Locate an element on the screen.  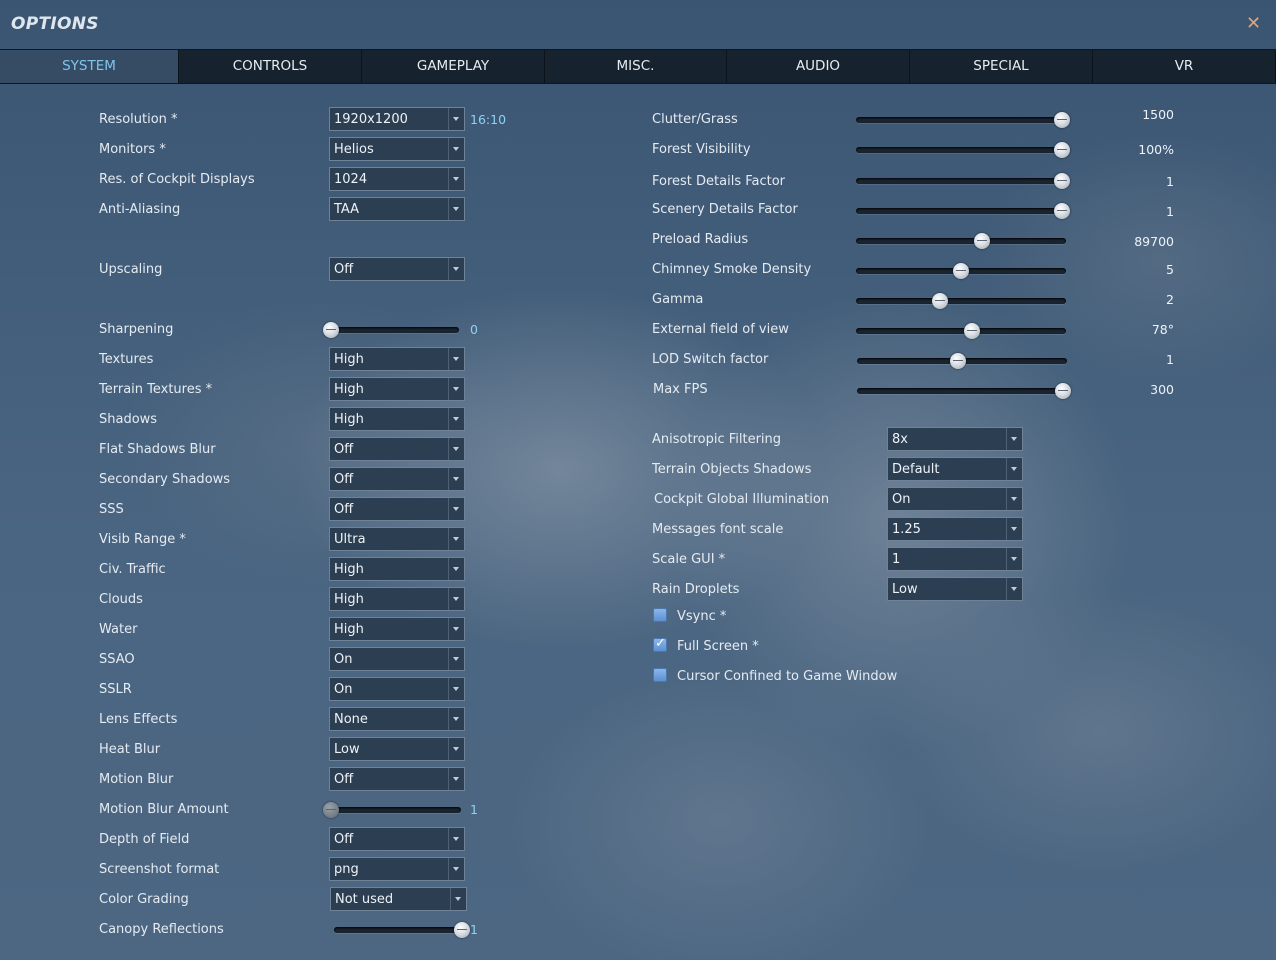
tab-audio: AUDIO is located at coordinates (818, 66).